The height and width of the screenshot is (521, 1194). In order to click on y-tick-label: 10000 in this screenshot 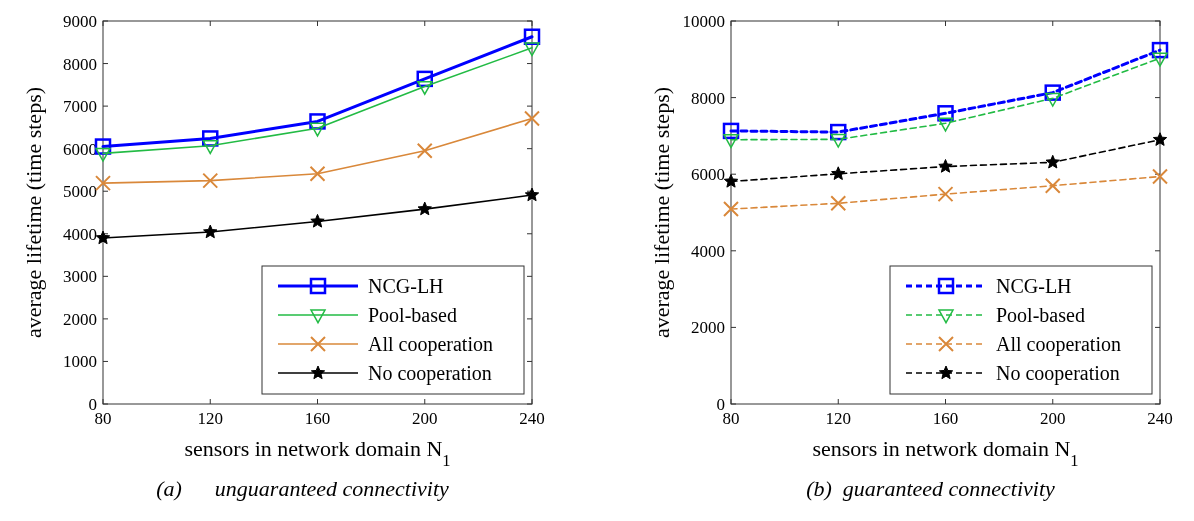, I will do `click(703, 21)`.